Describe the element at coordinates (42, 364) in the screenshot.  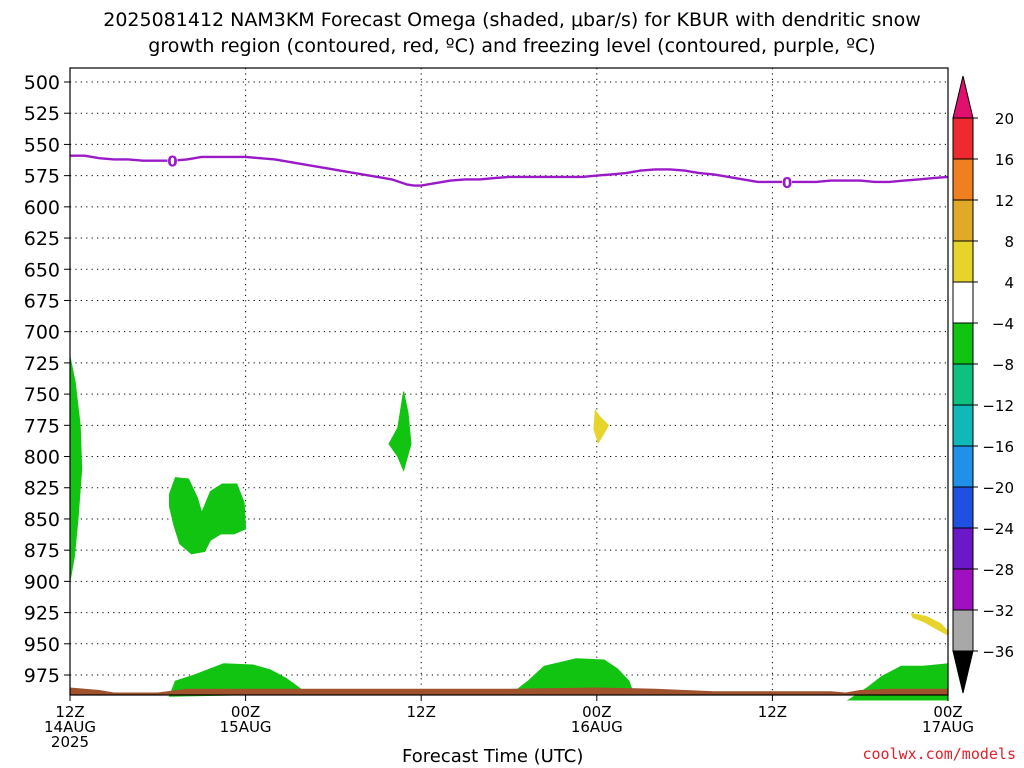
I see `y-tick-label-725: 725` at that location.